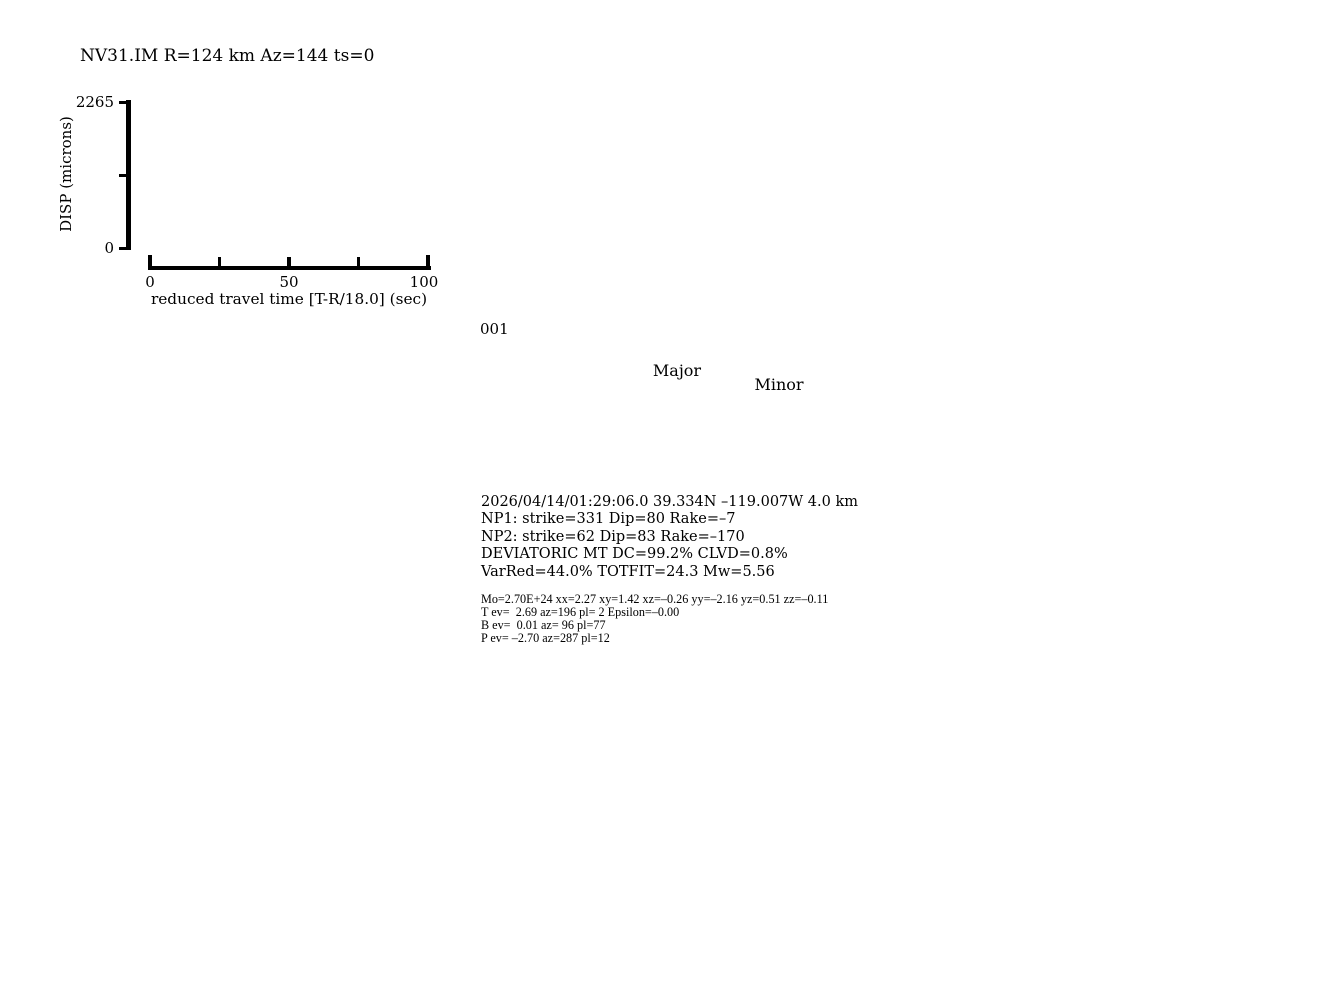 This screenshot has width=1334, height=1000. Describe the element at coordinates (628, 571) in the screenshot. I see `event-fit-line: VarRed=44.0% TOTFIT=24.3 Mw=5.56` at that location.